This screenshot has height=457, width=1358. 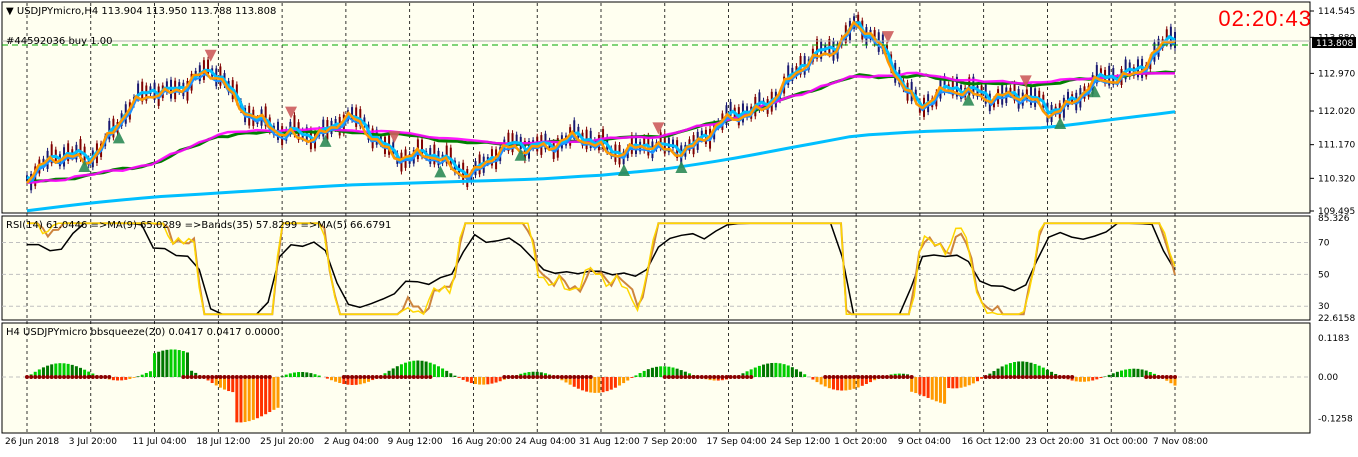 What do you see at coordinates (481, 442) in the screenshot?
I see `time-label: 16 Aug 20:00` at bounding box center [481, 442].